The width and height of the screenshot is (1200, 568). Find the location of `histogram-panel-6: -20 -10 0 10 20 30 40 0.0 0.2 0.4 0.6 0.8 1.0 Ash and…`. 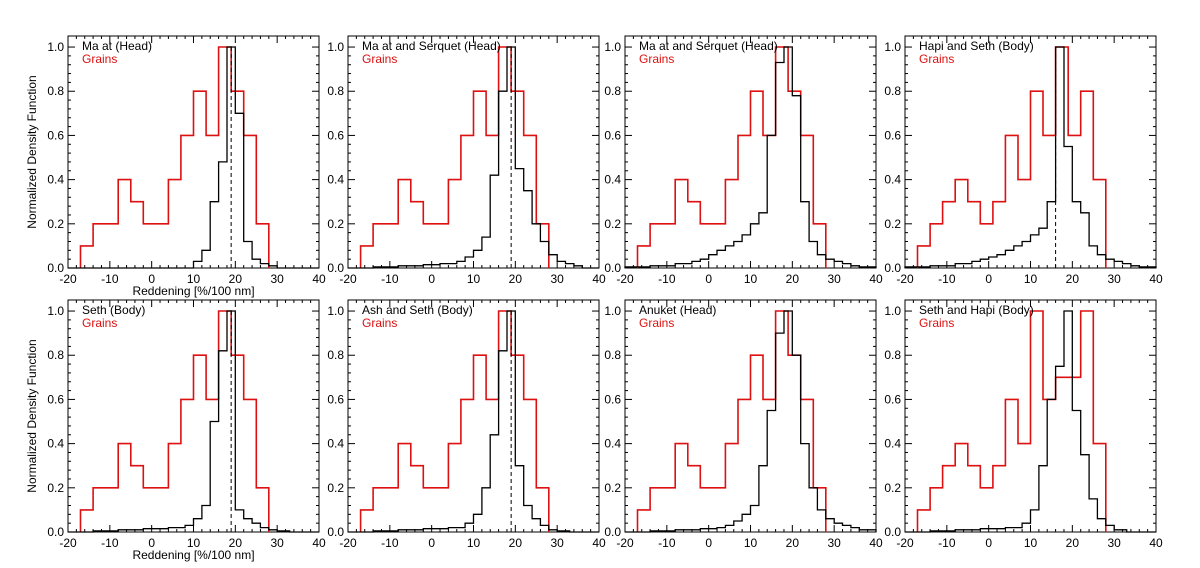

histogram-panel-6: -20 -10 0 10 20 30 40 0.0 0.2 0.4 0.6 0.8 1.0 Ash and… is located at coordinates (466, 424).